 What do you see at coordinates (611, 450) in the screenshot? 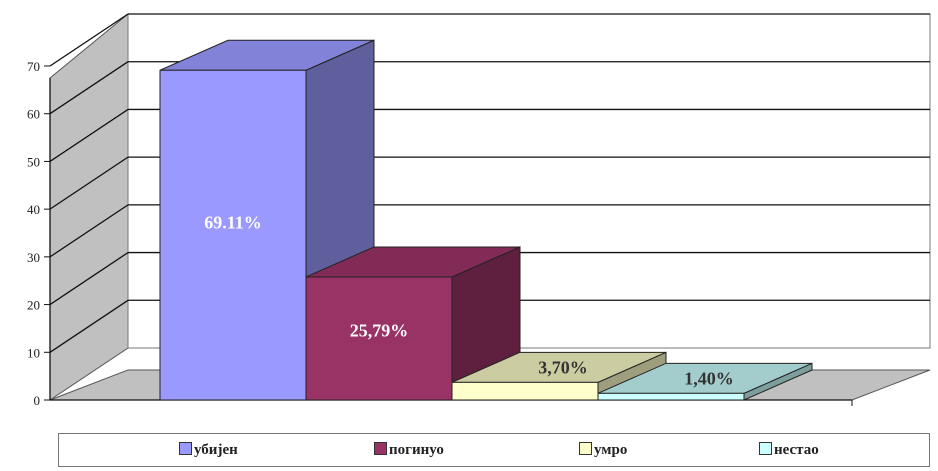
I see `legend-label: умро` at bounding box center [611, 450].